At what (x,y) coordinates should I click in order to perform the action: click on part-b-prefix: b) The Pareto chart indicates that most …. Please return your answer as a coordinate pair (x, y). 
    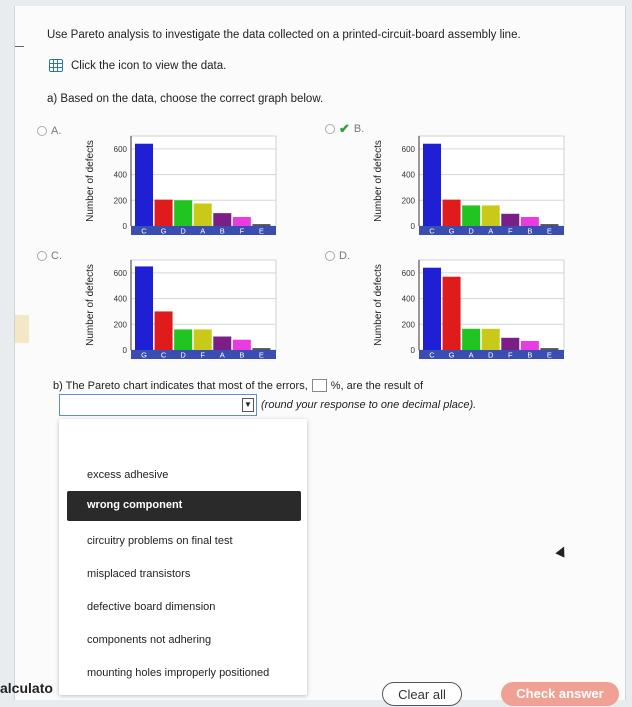
    Looking at the image, I should click on (180, 385).